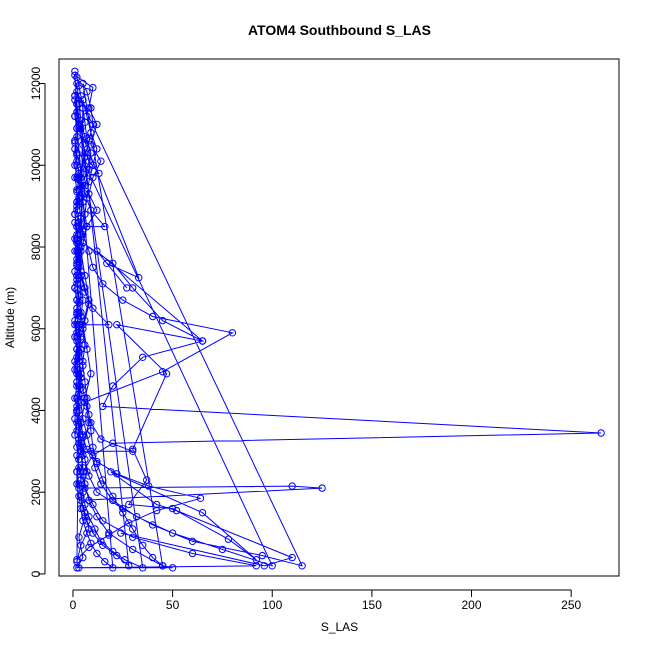  What do you see at coordinates (36, 410) in the screenshot?
I see `y-tick-label: 4000` at bounding box center [36, 410].